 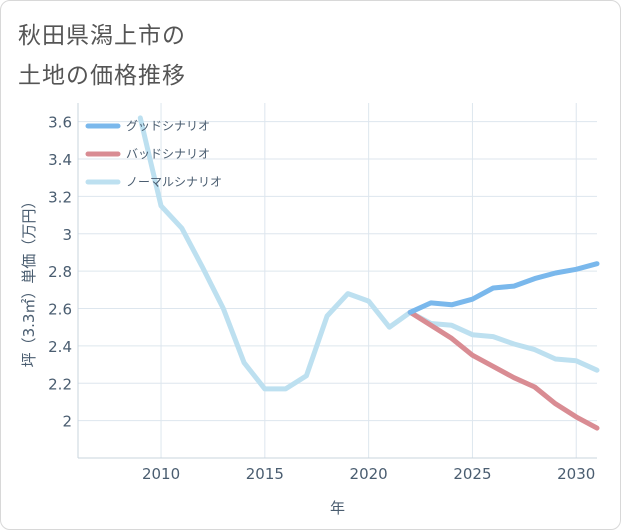 What do you see at coordinates (60, 272) in the screenshot?
I see `y-tick-label: 2.8` at bounding box center [60, 272].